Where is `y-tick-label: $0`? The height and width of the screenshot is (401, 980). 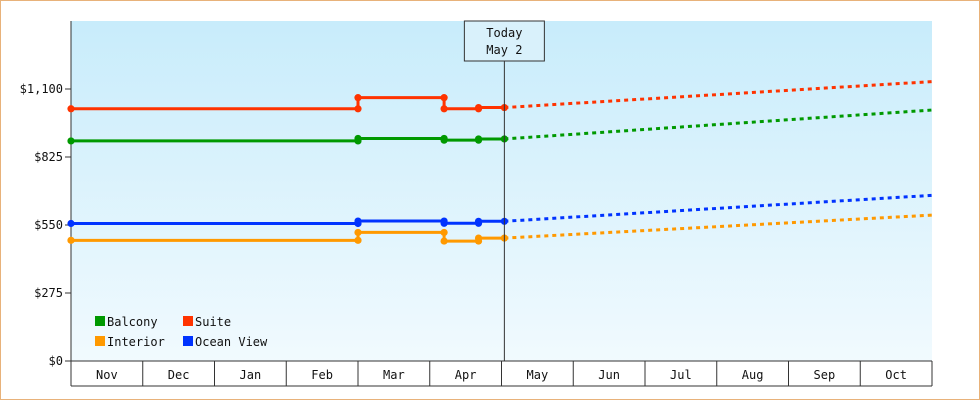
y-tick-label: $0 is located at coordinates (56, 361).